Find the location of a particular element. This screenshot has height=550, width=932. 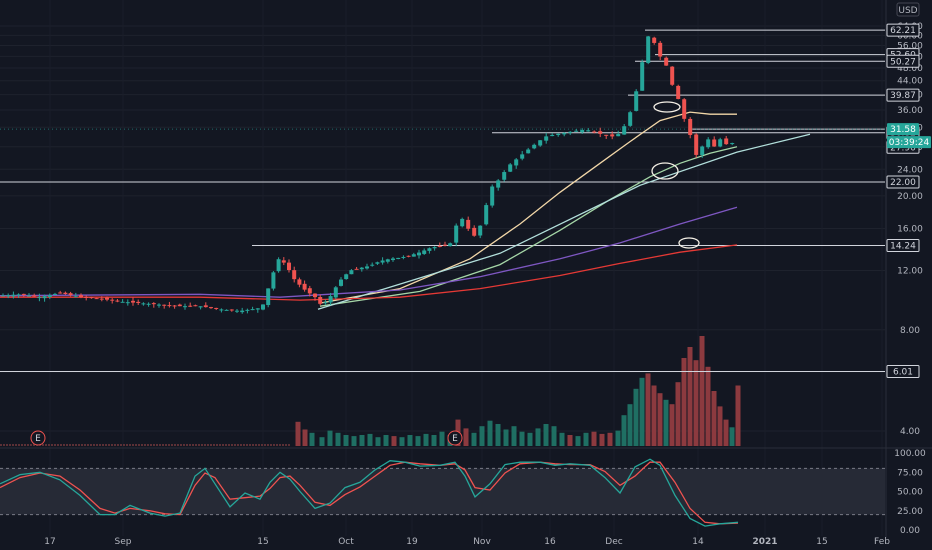

time-tick-label: 19 is located at coordinates (412, 542).